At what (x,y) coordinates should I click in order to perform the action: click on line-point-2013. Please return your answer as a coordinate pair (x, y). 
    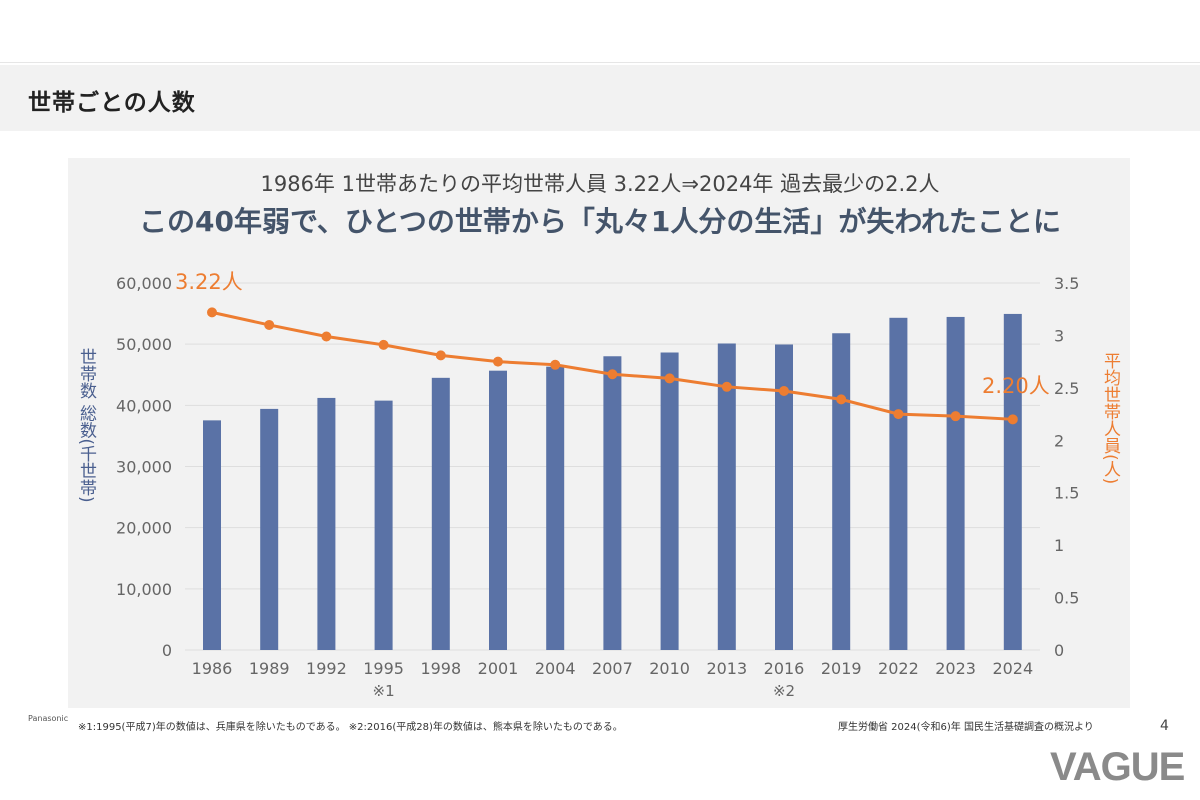
    Looking at the image, I should click on (726, 386).